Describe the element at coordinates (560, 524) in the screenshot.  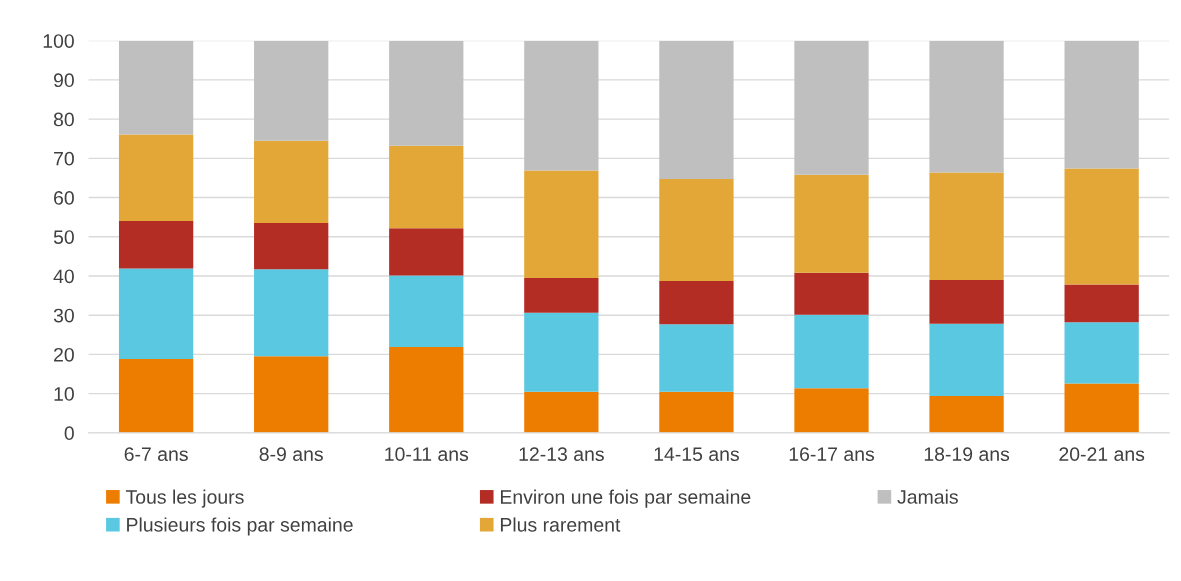
I see `legend-label: Plus rarement` at that location.